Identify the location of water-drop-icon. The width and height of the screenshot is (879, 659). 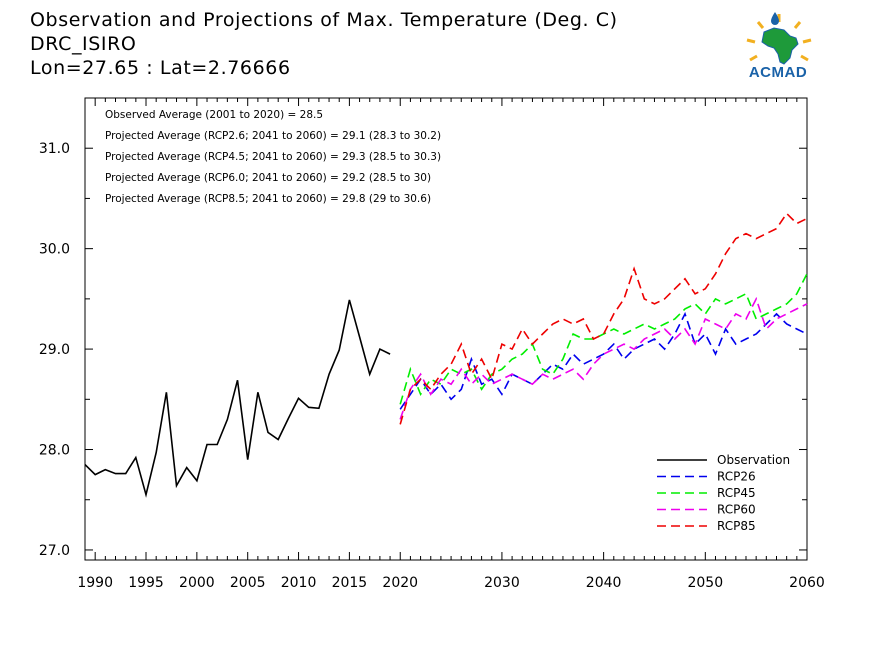
(775, 18).